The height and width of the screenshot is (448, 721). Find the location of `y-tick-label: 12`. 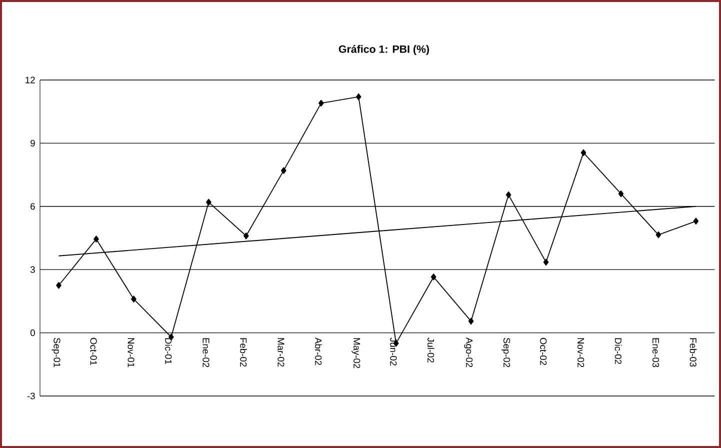

y-tick-label: 12 is located at coordinates (30, 80).